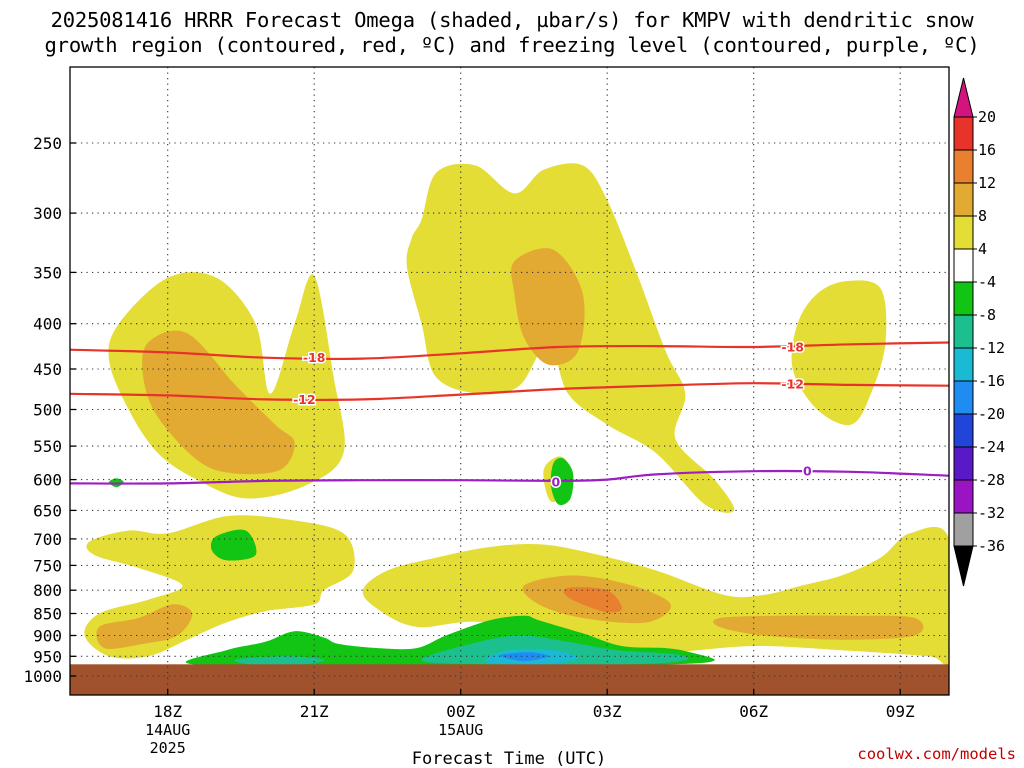 The width and height of the screenshot is (1024, 768). Describe the element at coordinates (47, 590) in the screenshot. I see `y-tick-label-800: 800` at that location.